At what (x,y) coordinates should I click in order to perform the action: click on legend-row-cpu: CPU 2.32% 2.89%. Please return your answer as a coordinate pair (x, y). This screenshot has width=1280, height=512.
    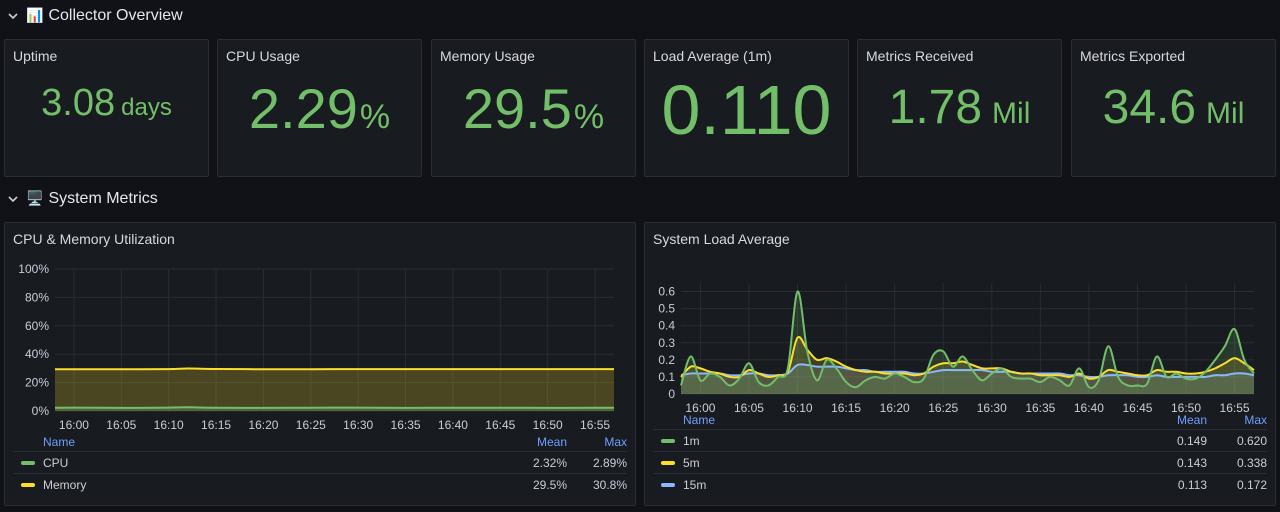
    Looking at the image, I should click on (320, 462).